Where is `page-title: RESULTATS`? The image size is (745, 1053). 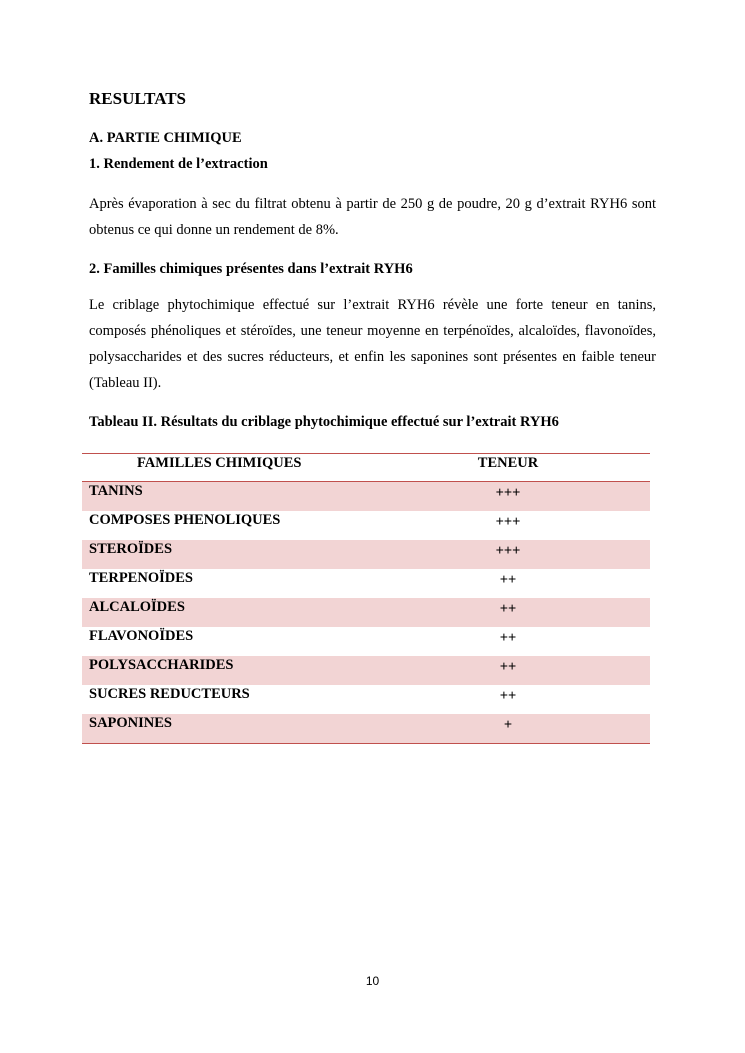
page-title: RESULTATS is located at coordinates (138, 98).